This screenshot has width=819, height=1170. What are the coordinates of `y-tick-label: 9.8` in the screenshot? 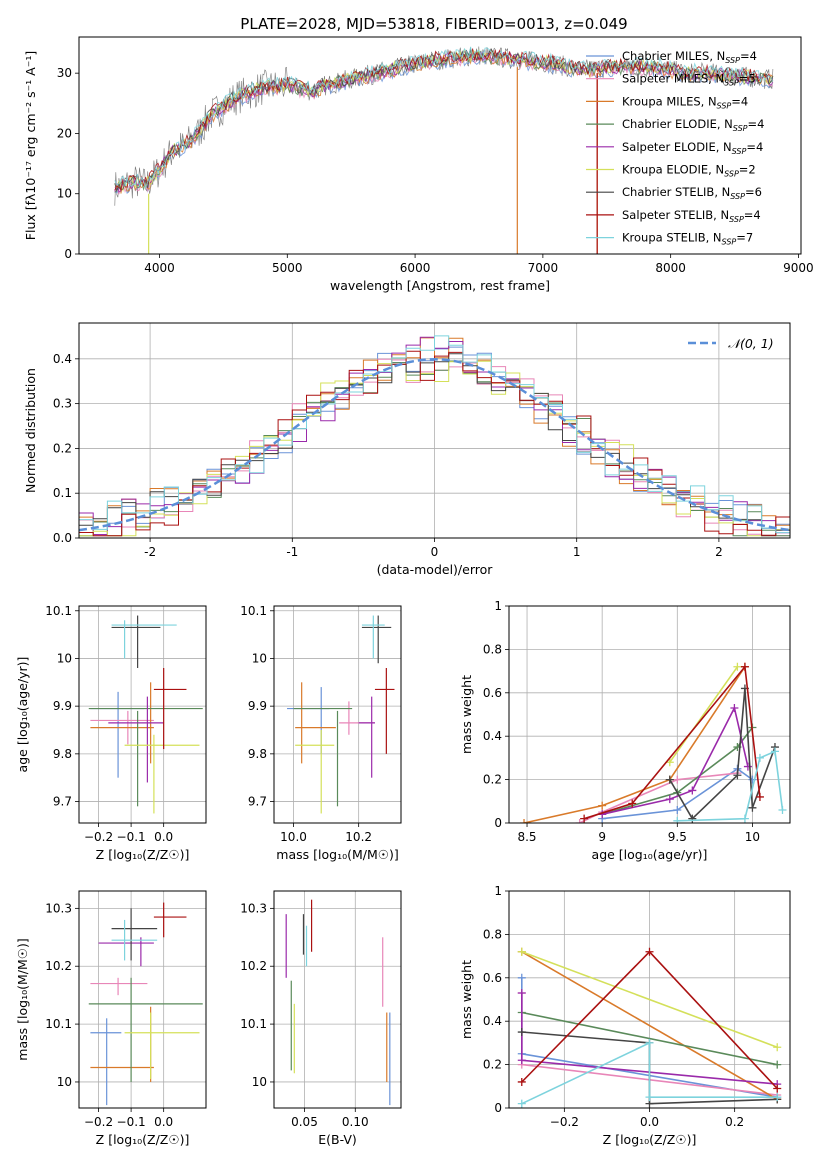 It's located at (62, 754).